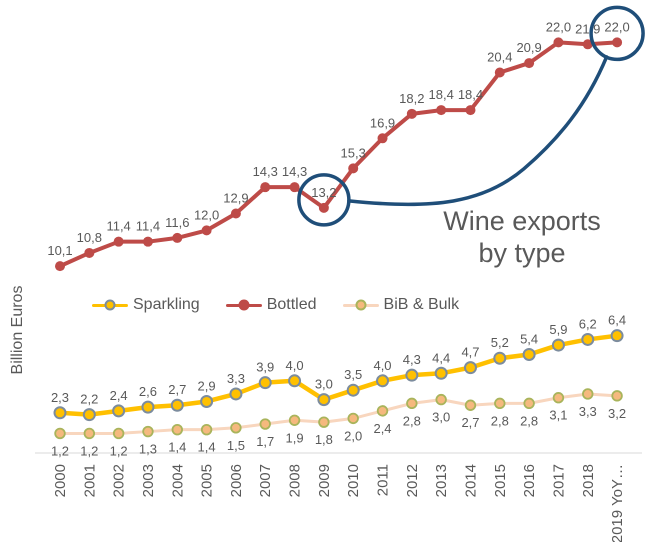 This screenshot has width=650, height=542. I want to click on x-tick-label: 2003, so click(148, 480).